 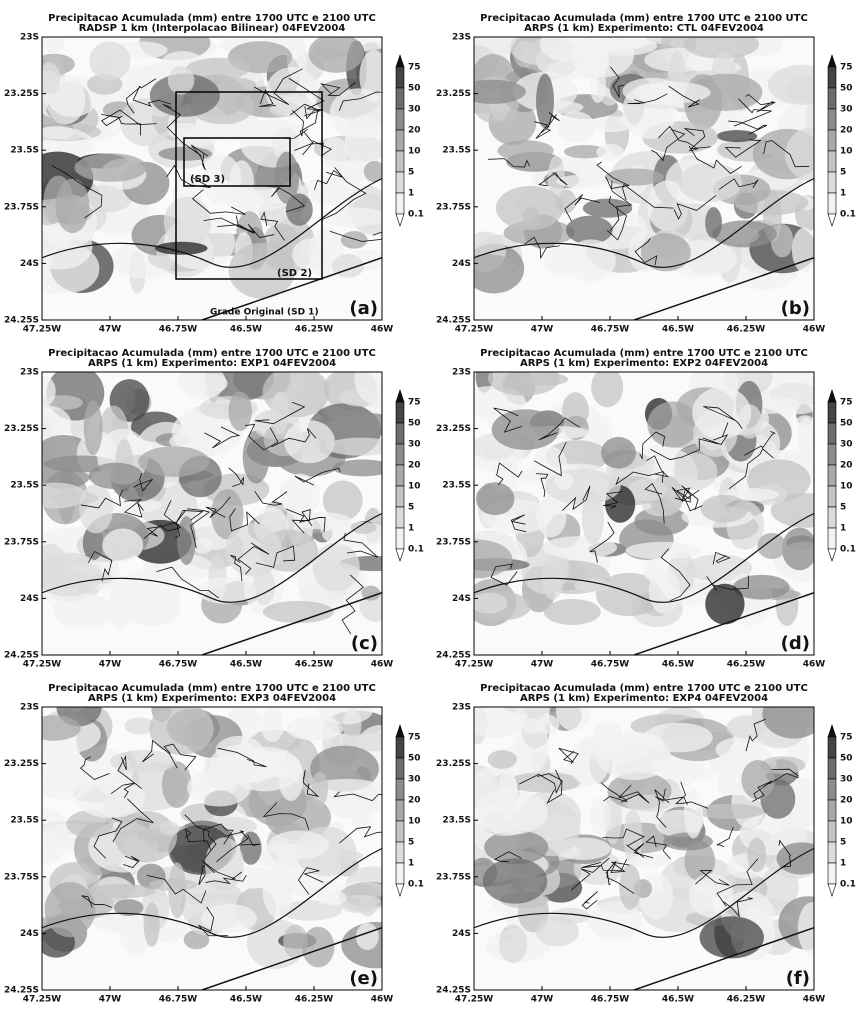 What do you see at coordinates (814, 1000) in the screenshot?
I see `x-tick-label: 46W` at bounding box center [814, 1000].